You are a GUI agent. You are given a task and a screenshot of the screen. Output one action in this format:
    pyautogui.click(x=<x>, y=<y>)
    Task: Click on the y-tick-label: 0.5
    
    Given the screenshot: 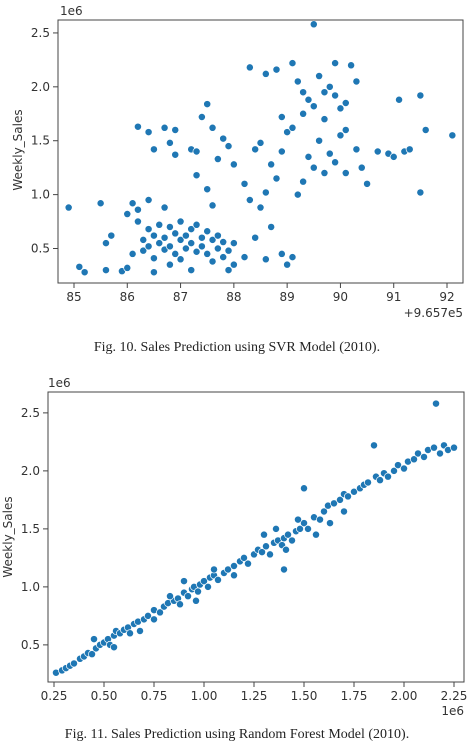 What is the action you would take?
    pyautogui.click(x=40, y=249)
    